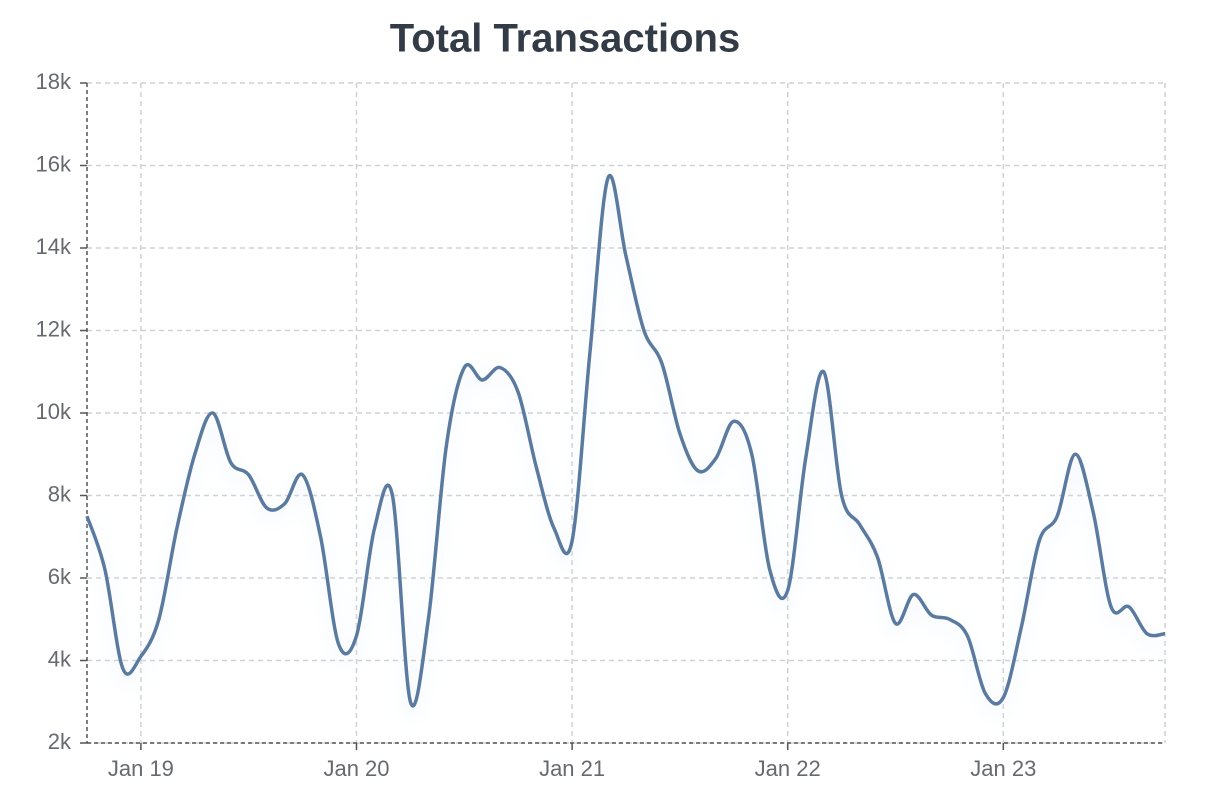  What do you see at coordinates (141, 768) in the screenshot?
I see `x-tick-label: Jan 19` at bounding box center [141, 768].